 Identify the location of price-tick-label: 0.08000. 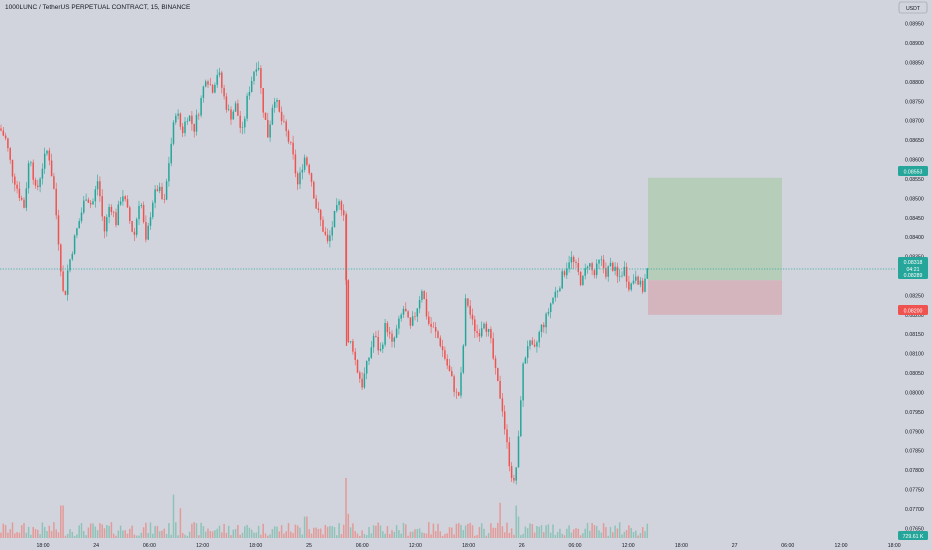
(914, 393).